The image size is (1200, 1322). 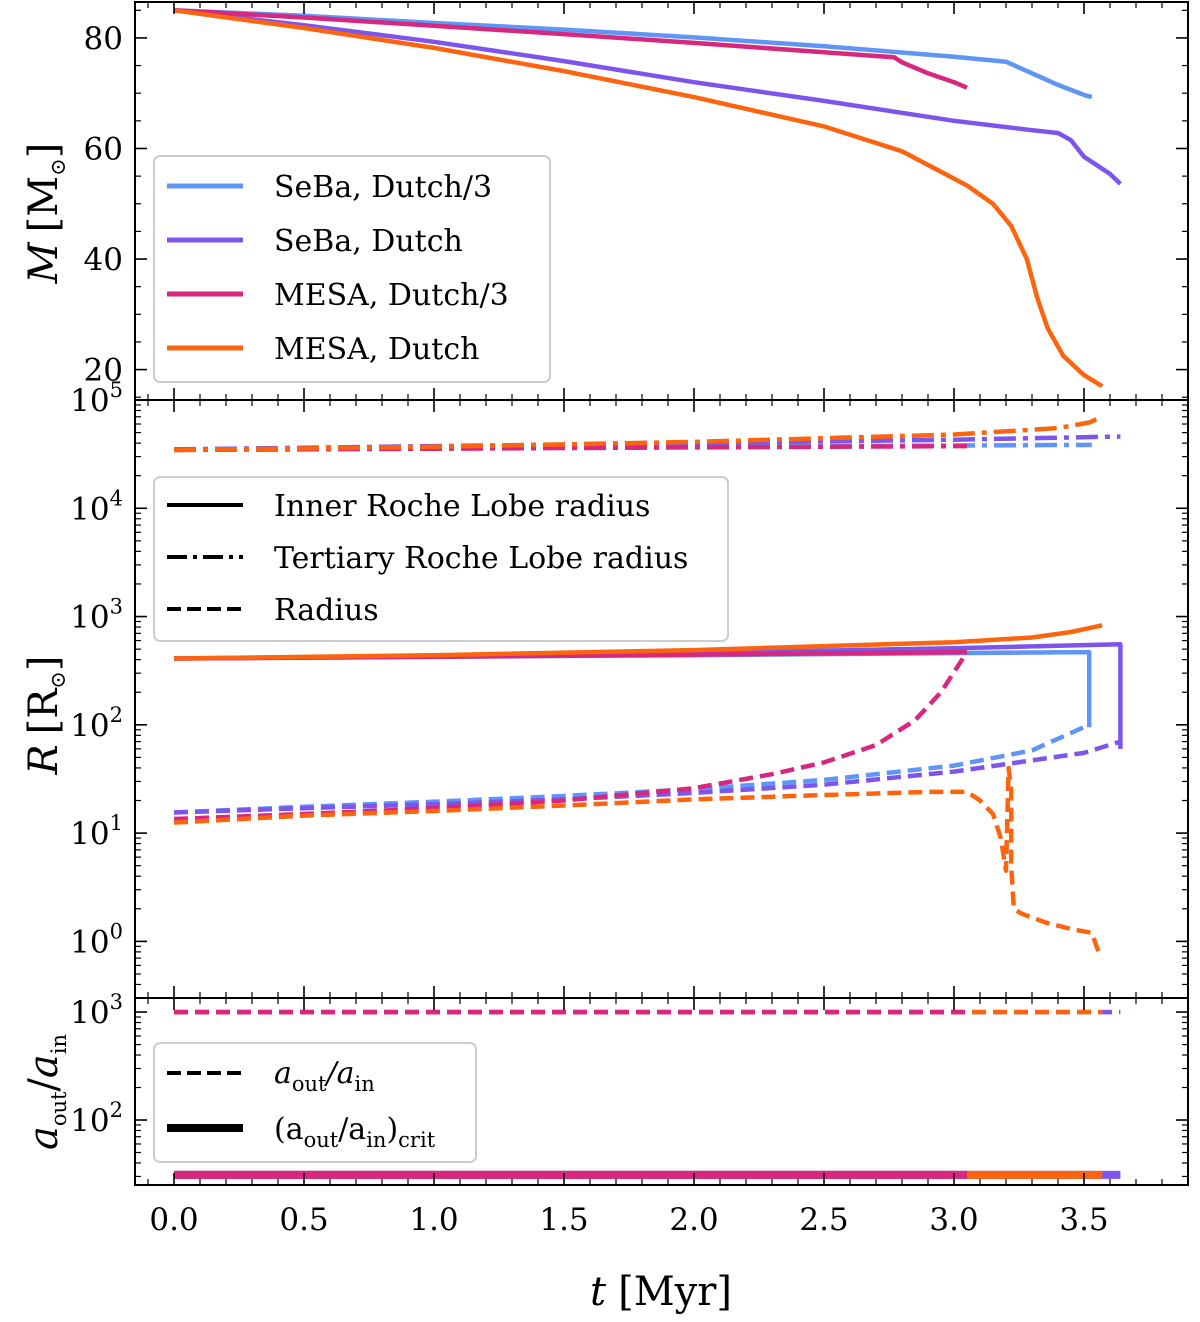 I want to click on legend-label-inner-roche: Inner Roche Lobe radius, so click(x=462, y=506).